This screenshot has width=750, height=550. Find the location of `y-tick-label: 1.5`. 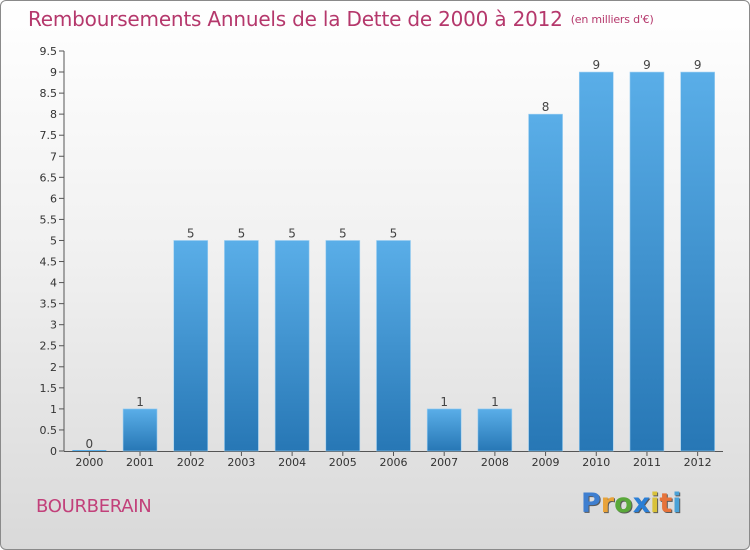

y-tick-label: 1.5 is located at coordinates (49, 388).